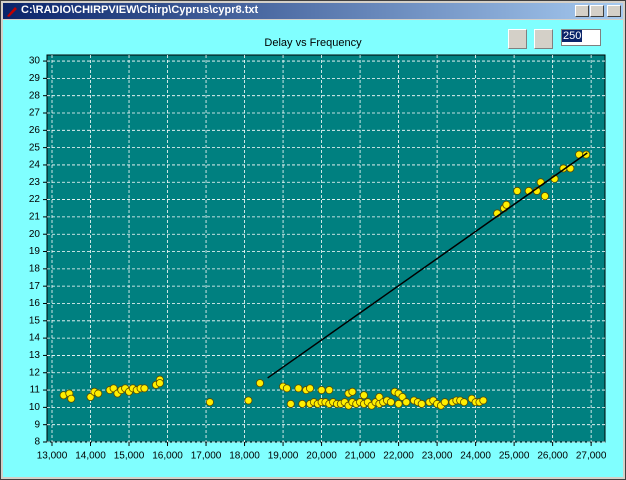 The image size is (626, 480). Describe the element at coordinates (35, 268) in the screenshot. I see `y-tick-label: 18` at that location.